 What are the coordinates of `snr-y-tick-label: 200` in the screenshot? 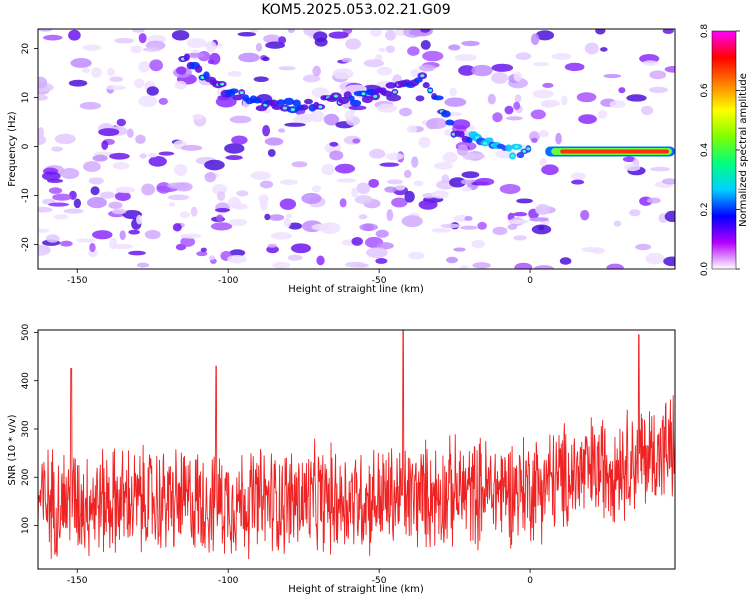 It's located at (26, 476).